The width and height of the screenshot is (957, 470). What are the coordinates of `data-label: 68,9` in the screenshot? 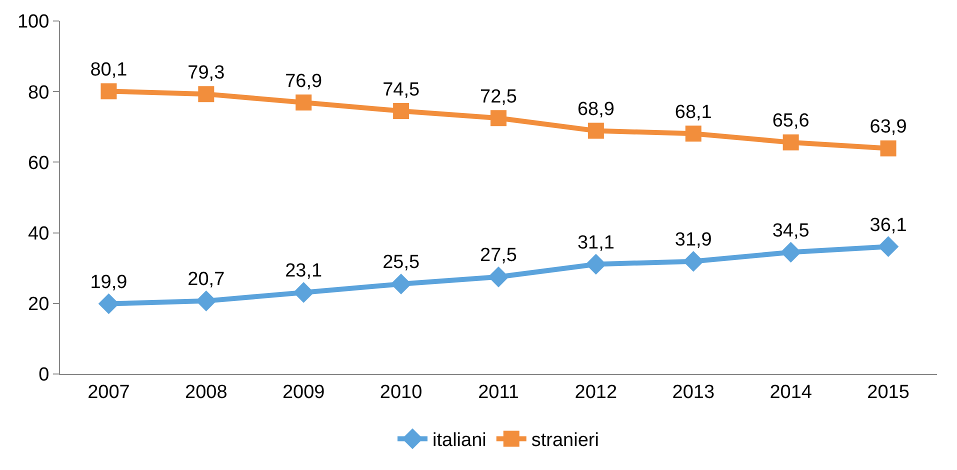 It's located at (595, 109).